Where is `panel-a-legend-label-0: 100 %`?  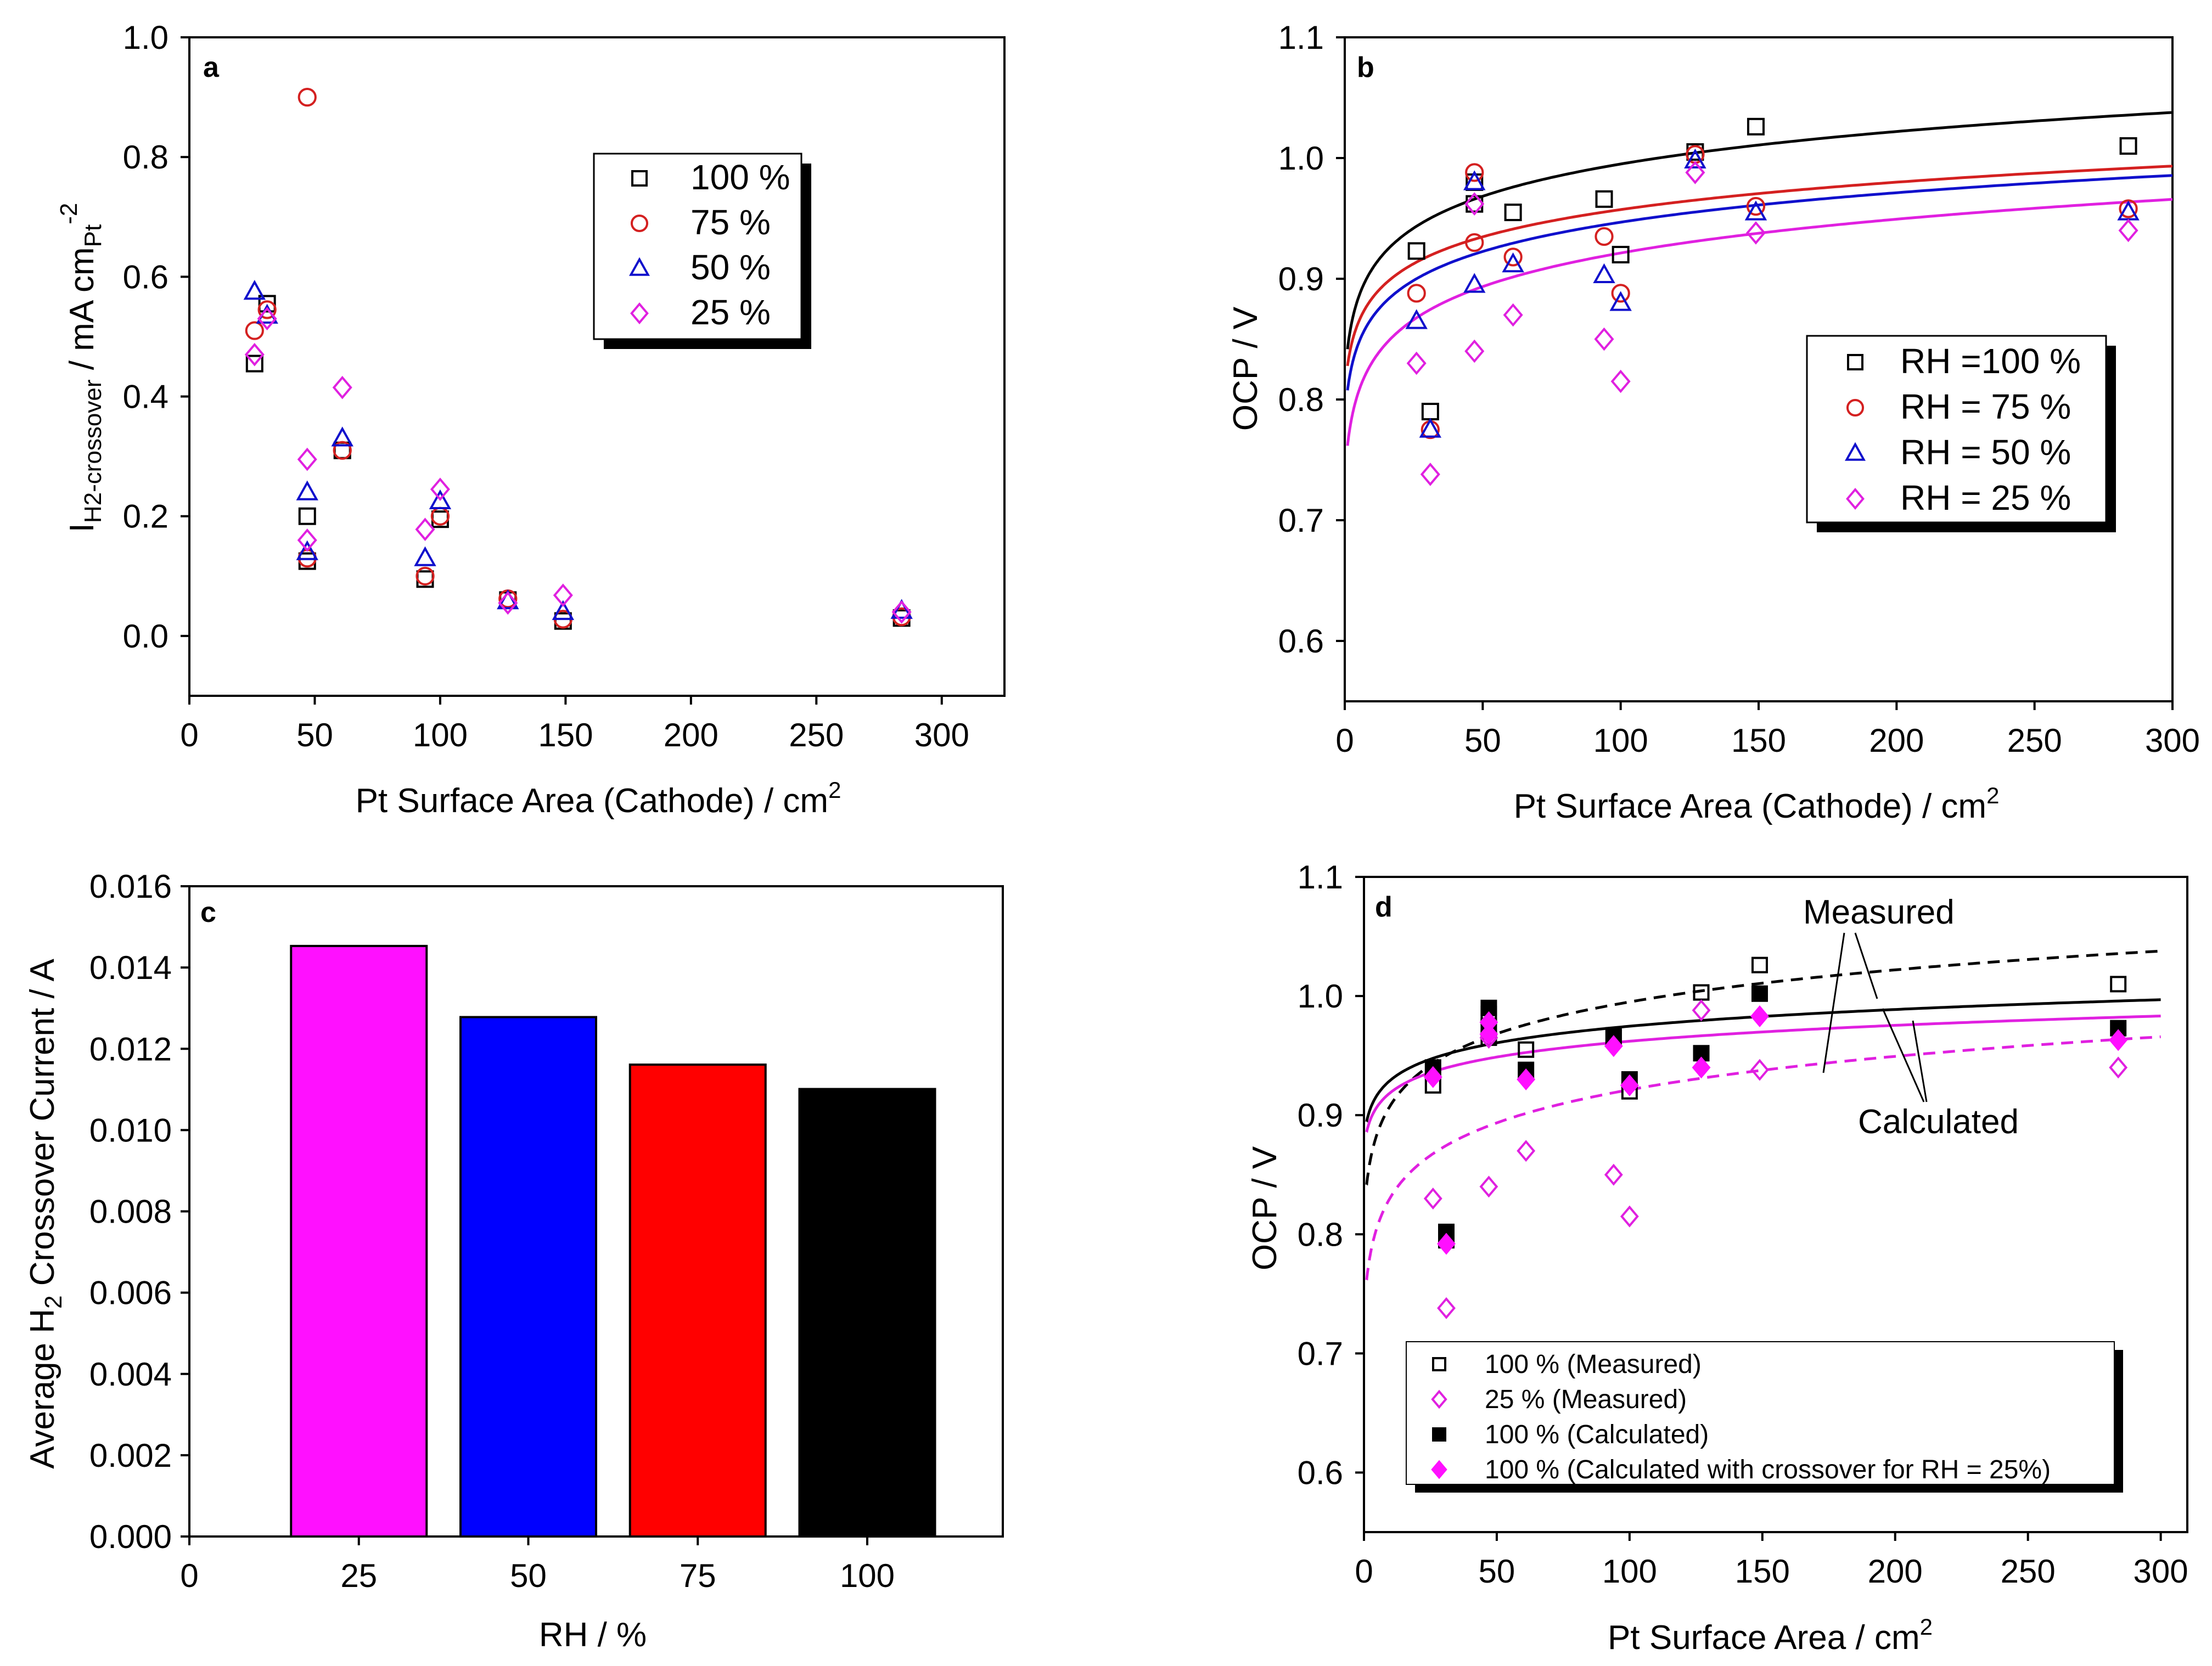
panel-a-legend-label-0: 100 % is located at coordinates (740, 177).